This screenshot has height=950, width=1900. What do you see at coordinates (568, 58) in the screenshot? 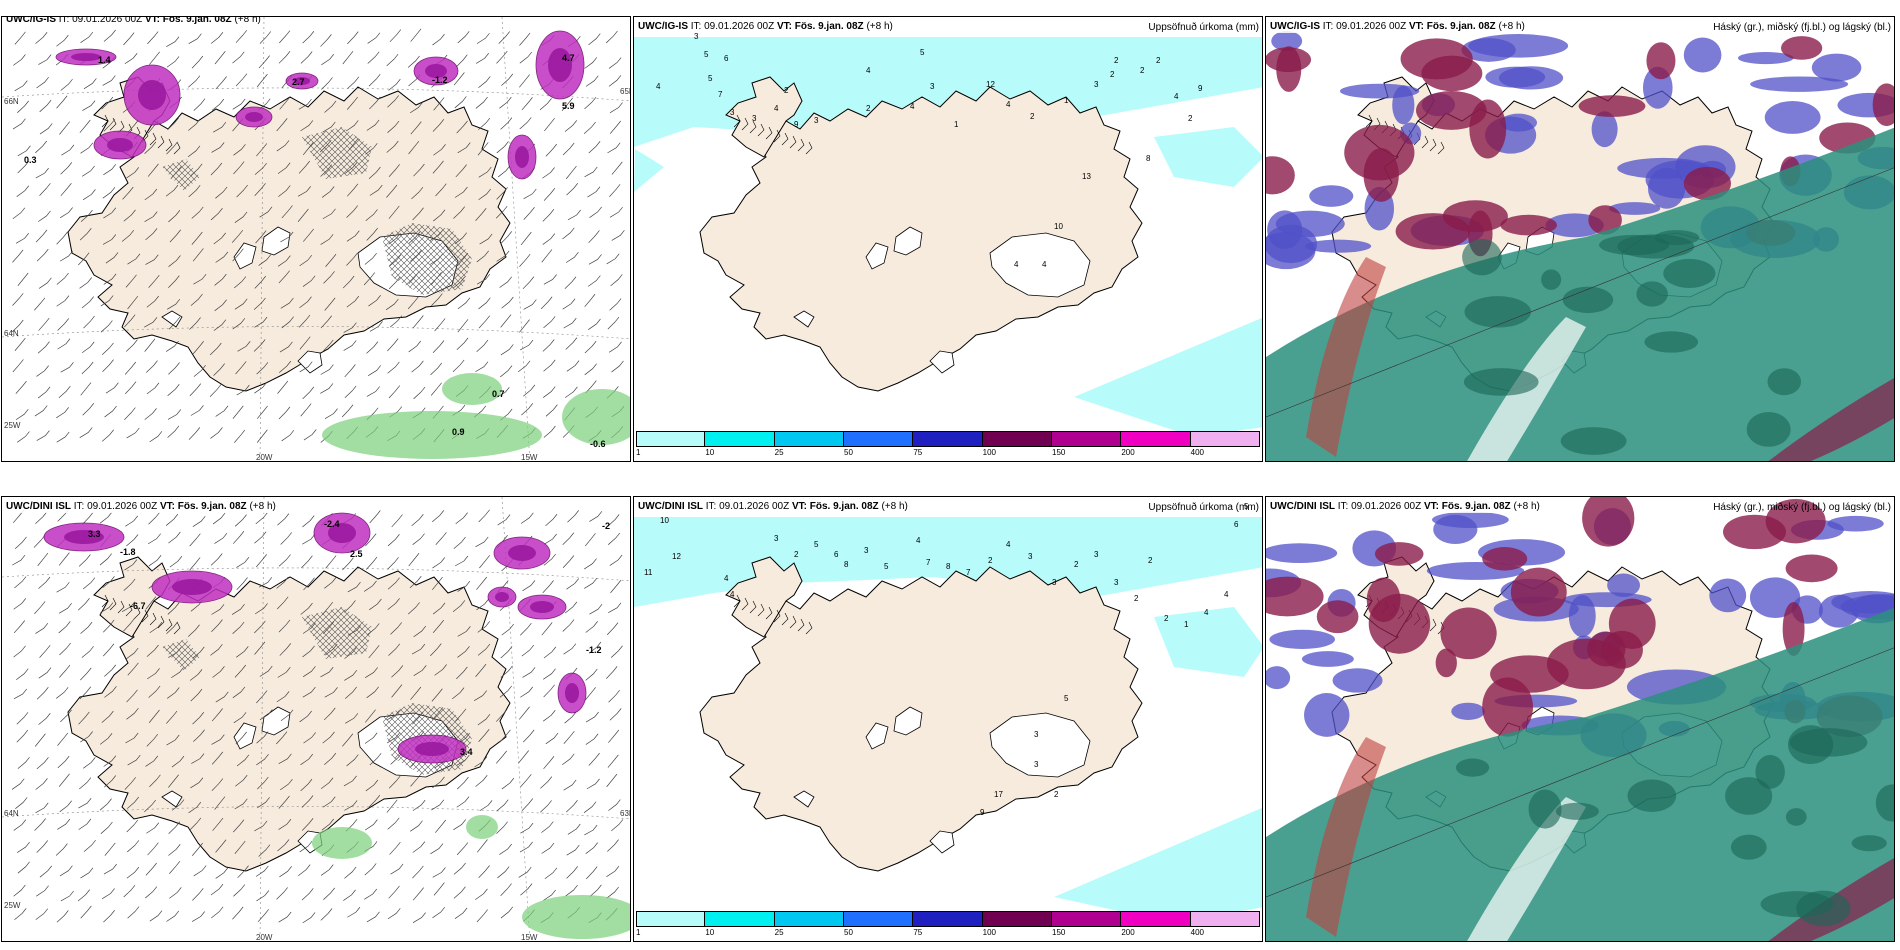
I see `temp-label: 4.7` at bounding box center [568, 58].